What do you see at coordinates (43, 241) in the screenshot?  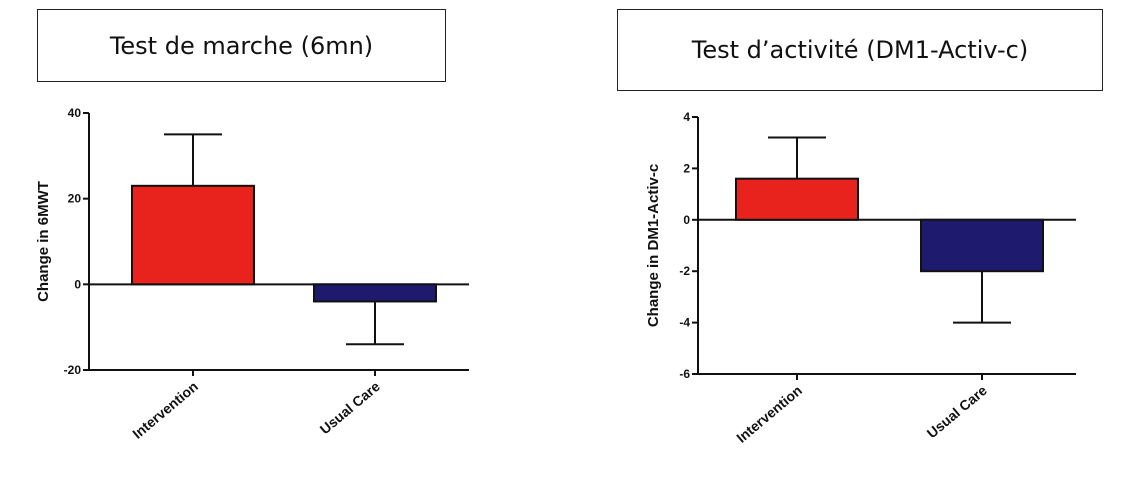 I see `y-axis-title: Change in 6MWT` at bounding box center [43, 241].